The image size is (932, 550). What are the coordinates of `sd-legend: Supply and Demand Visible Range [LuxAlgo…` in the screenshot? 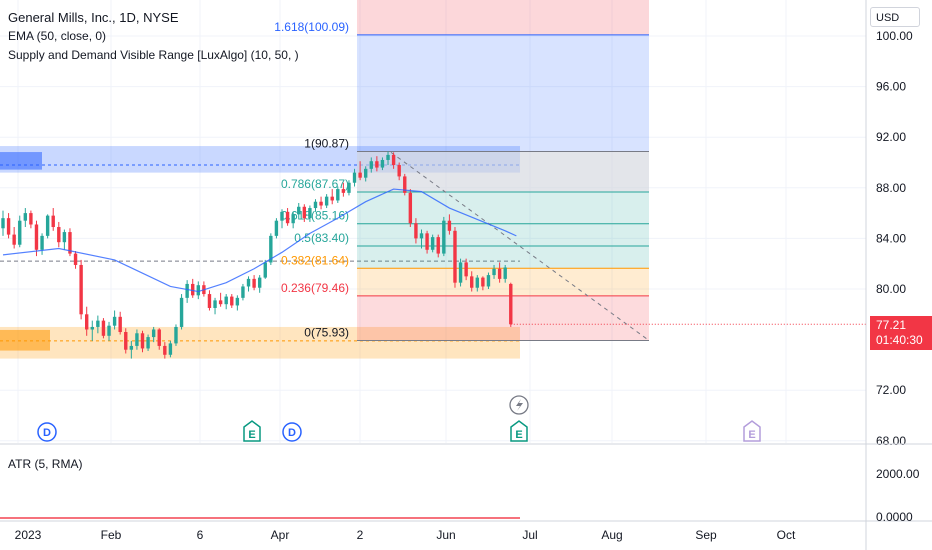 It's located at (153, 55).